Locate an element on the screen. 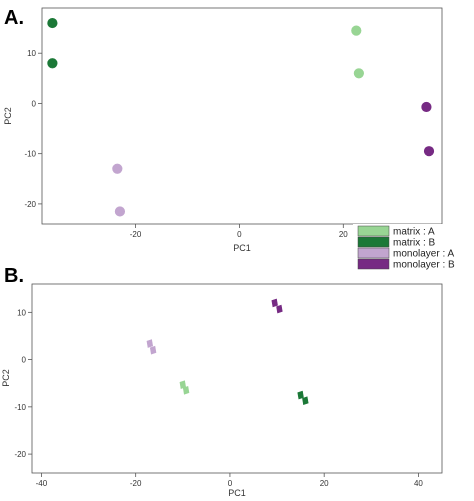  legend-label: matrix : B is located at coordinates (414, 243).